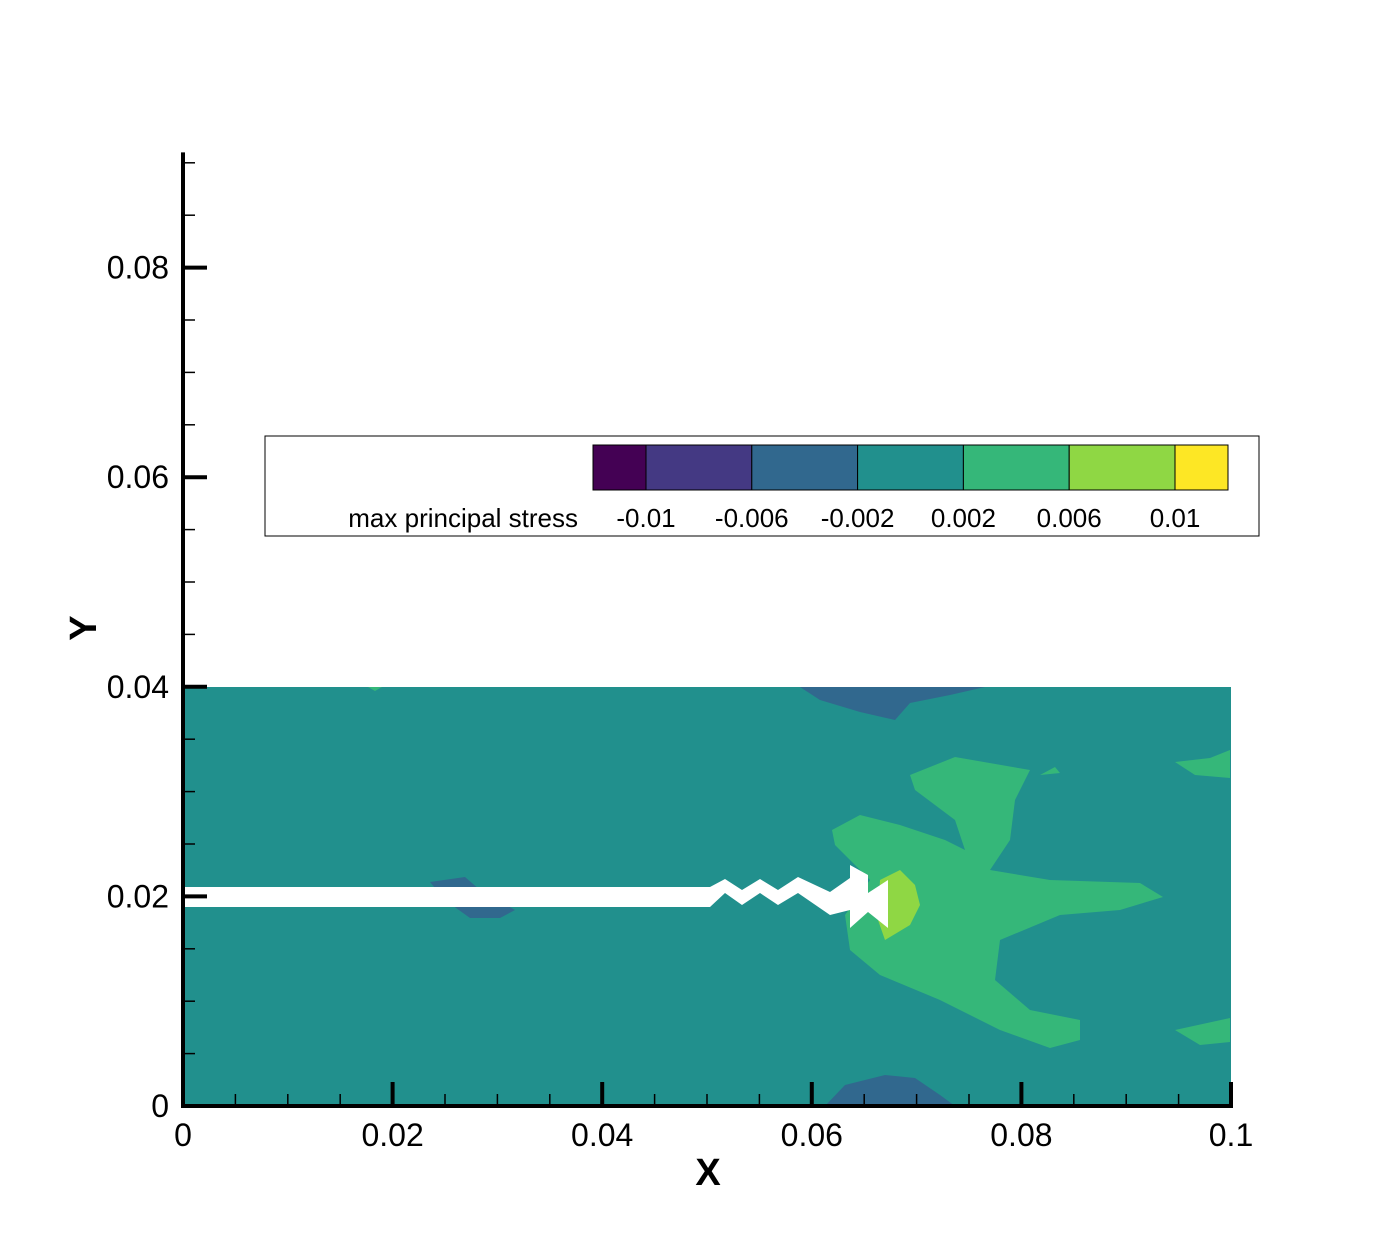 The image size is (1400, 1250). I want to click on x-tick-label: 0, so click(183, 1135).